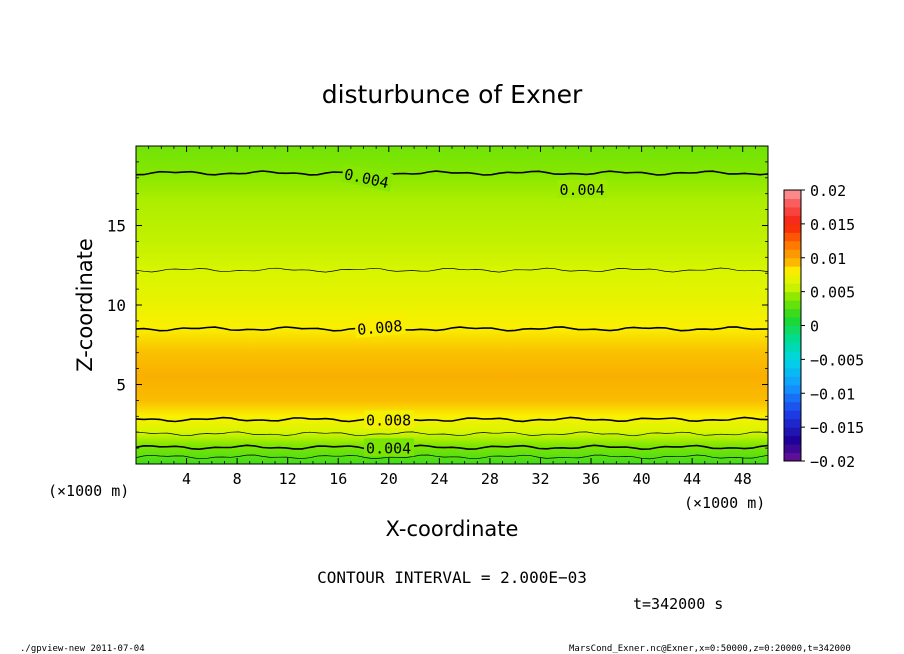 Image resolution: width=904 pixels, height=654 pixels. What do you see at coordinates (692, 479) in the screenshot?
I see `x-tick-label: 44` at bounding box center [692, 479].